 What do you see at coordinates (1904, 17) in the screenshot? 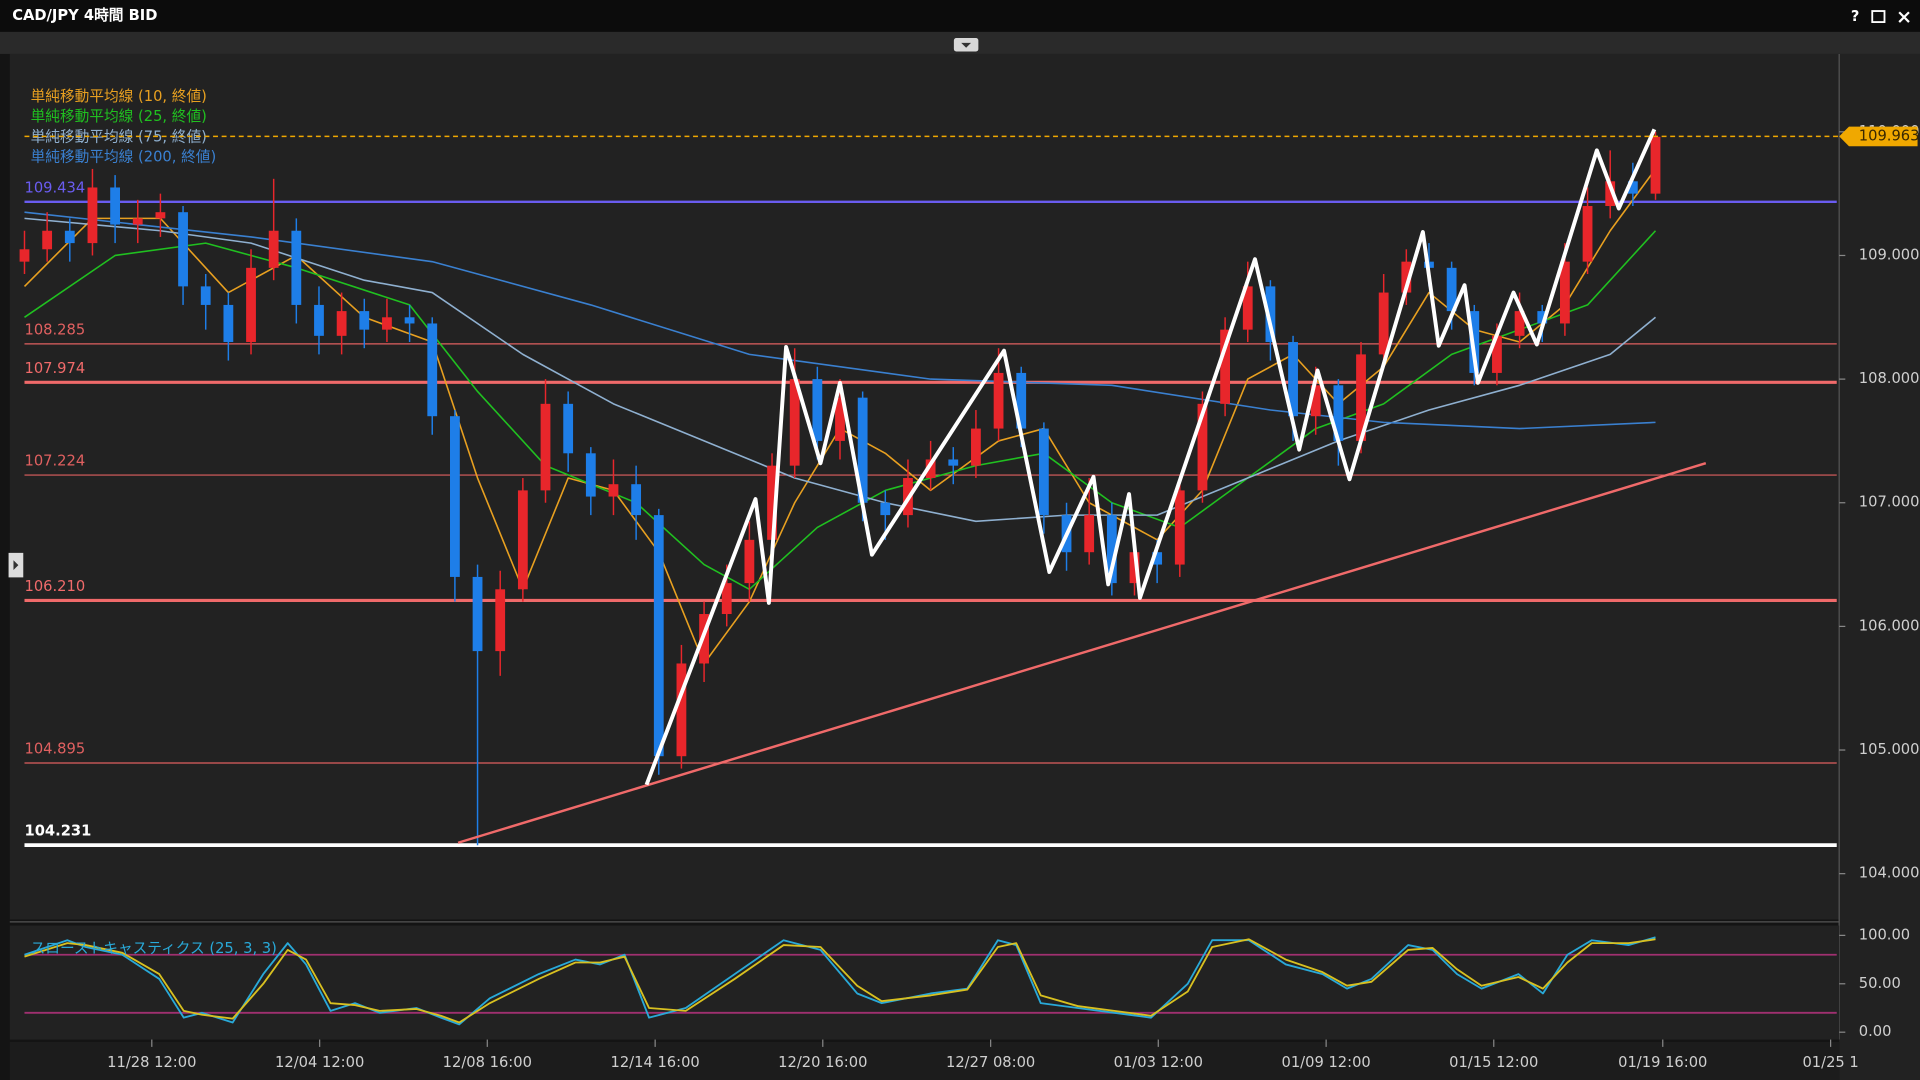
I see `close-button` at bounding box center [1904, 17].